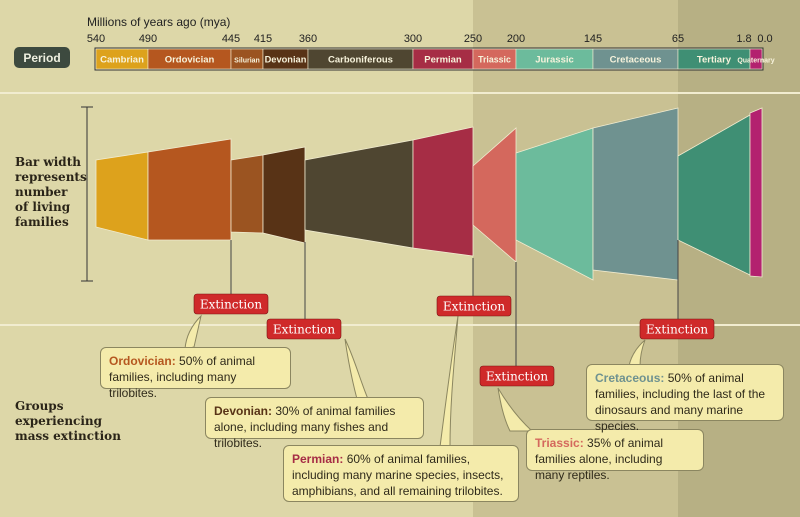 Image resolution: width=800 pixels, height=517 pixels. I want to click on bar-quaternary, so click(756, 192).